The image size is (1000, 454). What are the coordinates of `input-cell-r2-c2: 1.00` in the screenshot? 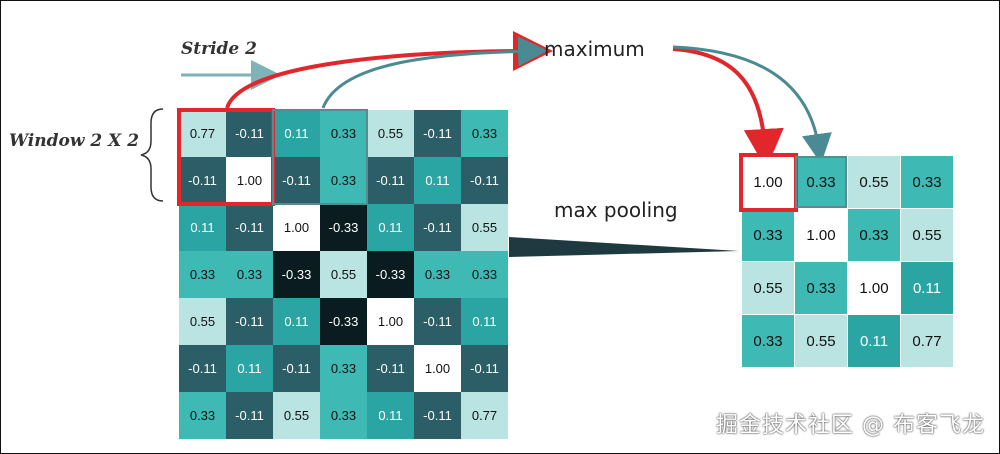 It's located at (296, 227).